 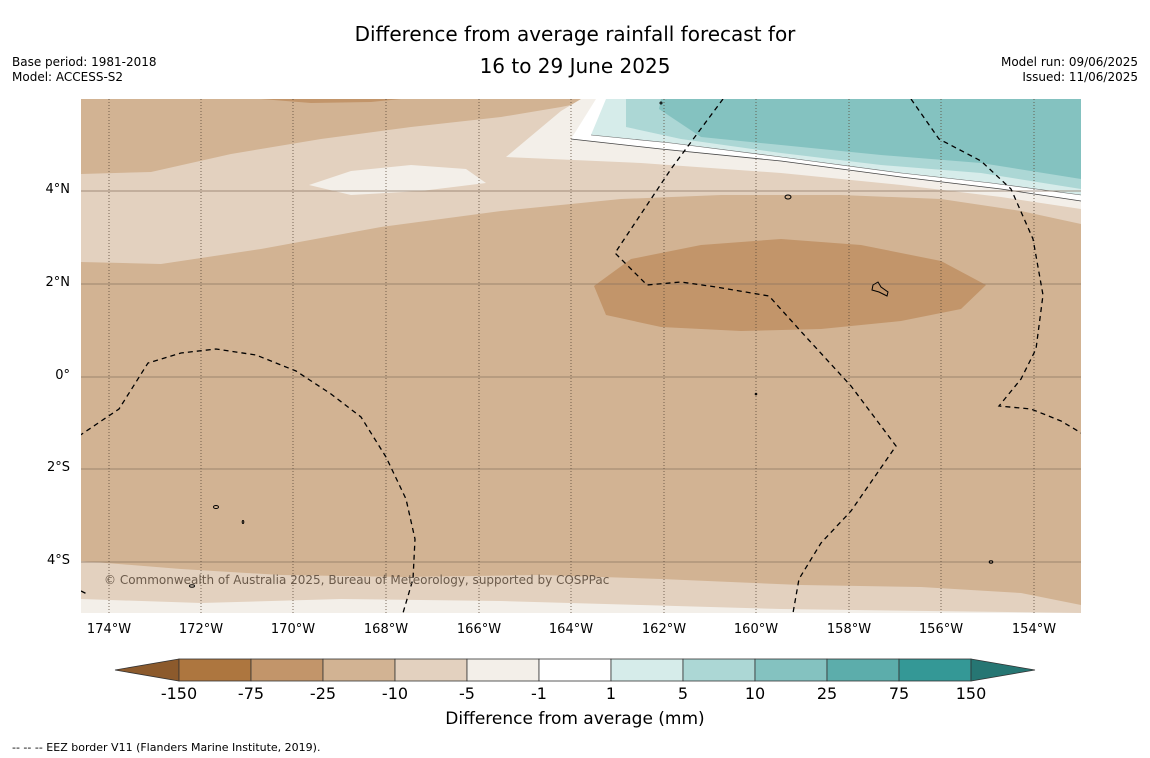 What do you see at coordinates (251, 693) in the screenshot?
I see `colorbar-tick-label: -75` at bounding box center [251, 693].